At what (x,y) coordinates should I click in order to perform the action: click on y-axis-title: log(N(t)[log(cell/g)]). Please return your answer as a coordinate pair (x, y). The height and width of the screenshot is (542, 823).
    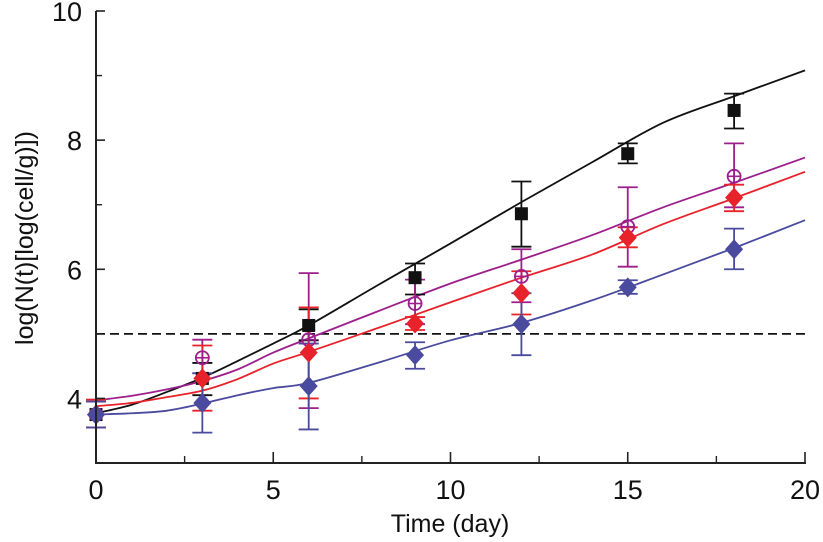
    Looking at the image, I should click on (25, 238).